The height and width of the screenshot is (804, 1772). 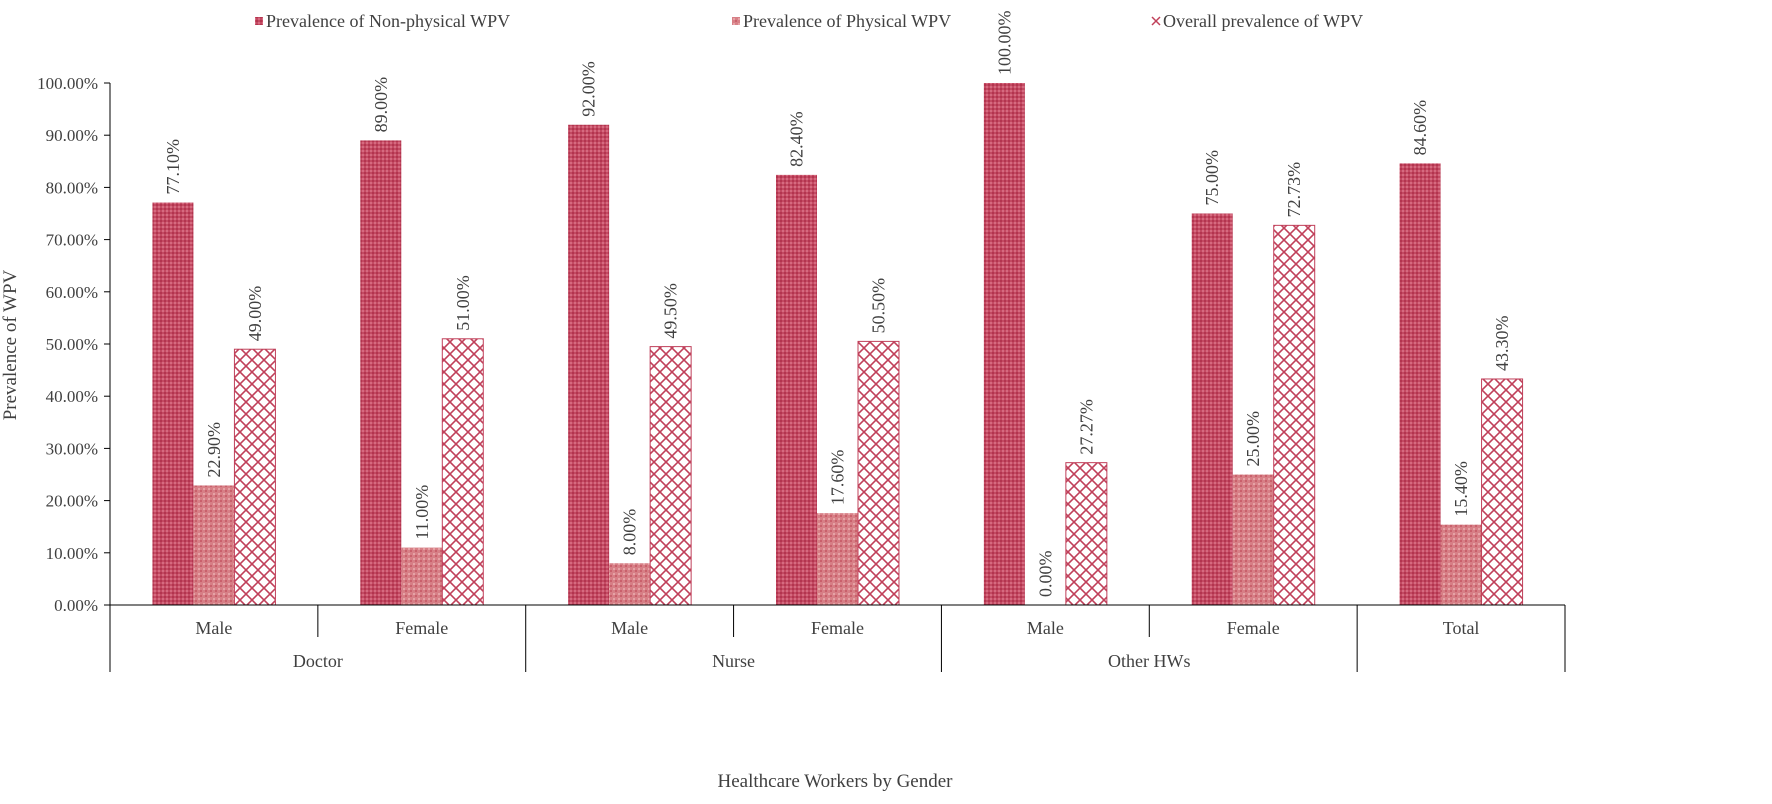 I want to click on data-label-series-3-cat-2: 51.00%, so click(x=463, y=303).